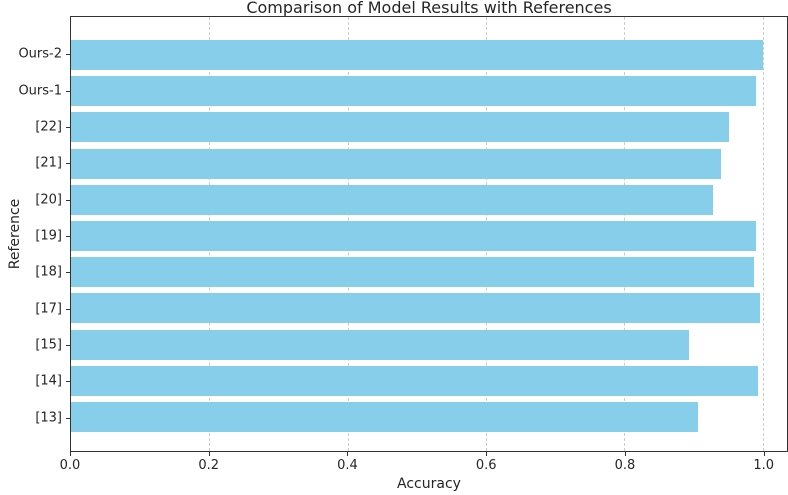  What do you see at coordinates (413, 236) in the screenshot?
I see `bar-[19]` at bounding box center [413, 236].